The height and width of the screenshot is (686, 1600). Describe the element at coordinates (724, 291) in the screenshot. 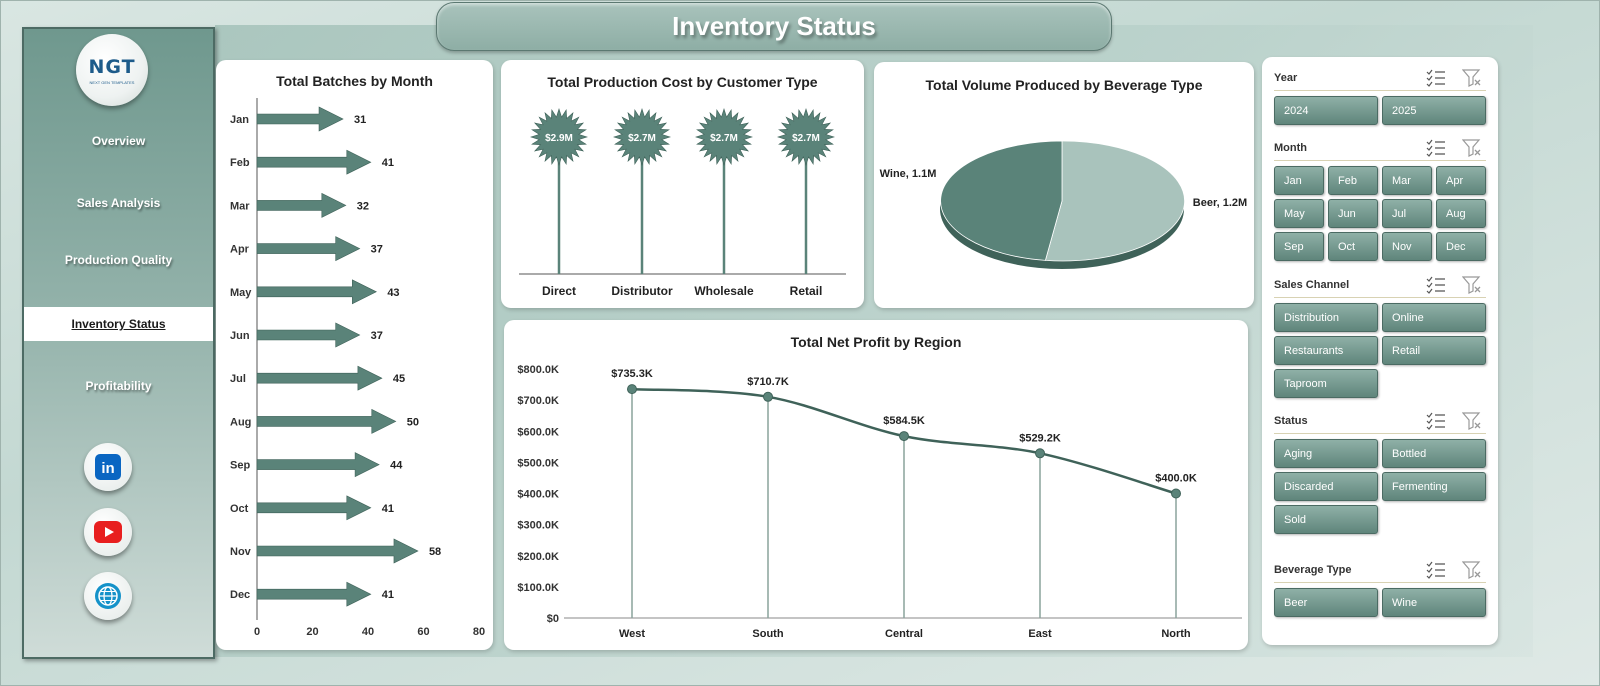

I see `category-tick-label: Wholesale` at that location.